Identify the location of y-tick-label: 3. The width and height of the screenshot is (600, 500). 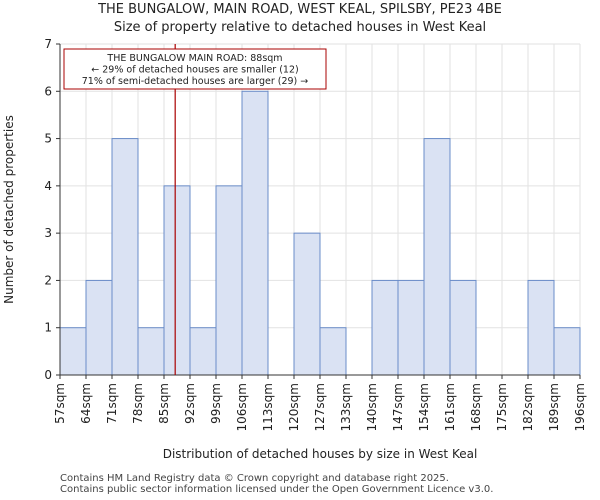
(48, 233).